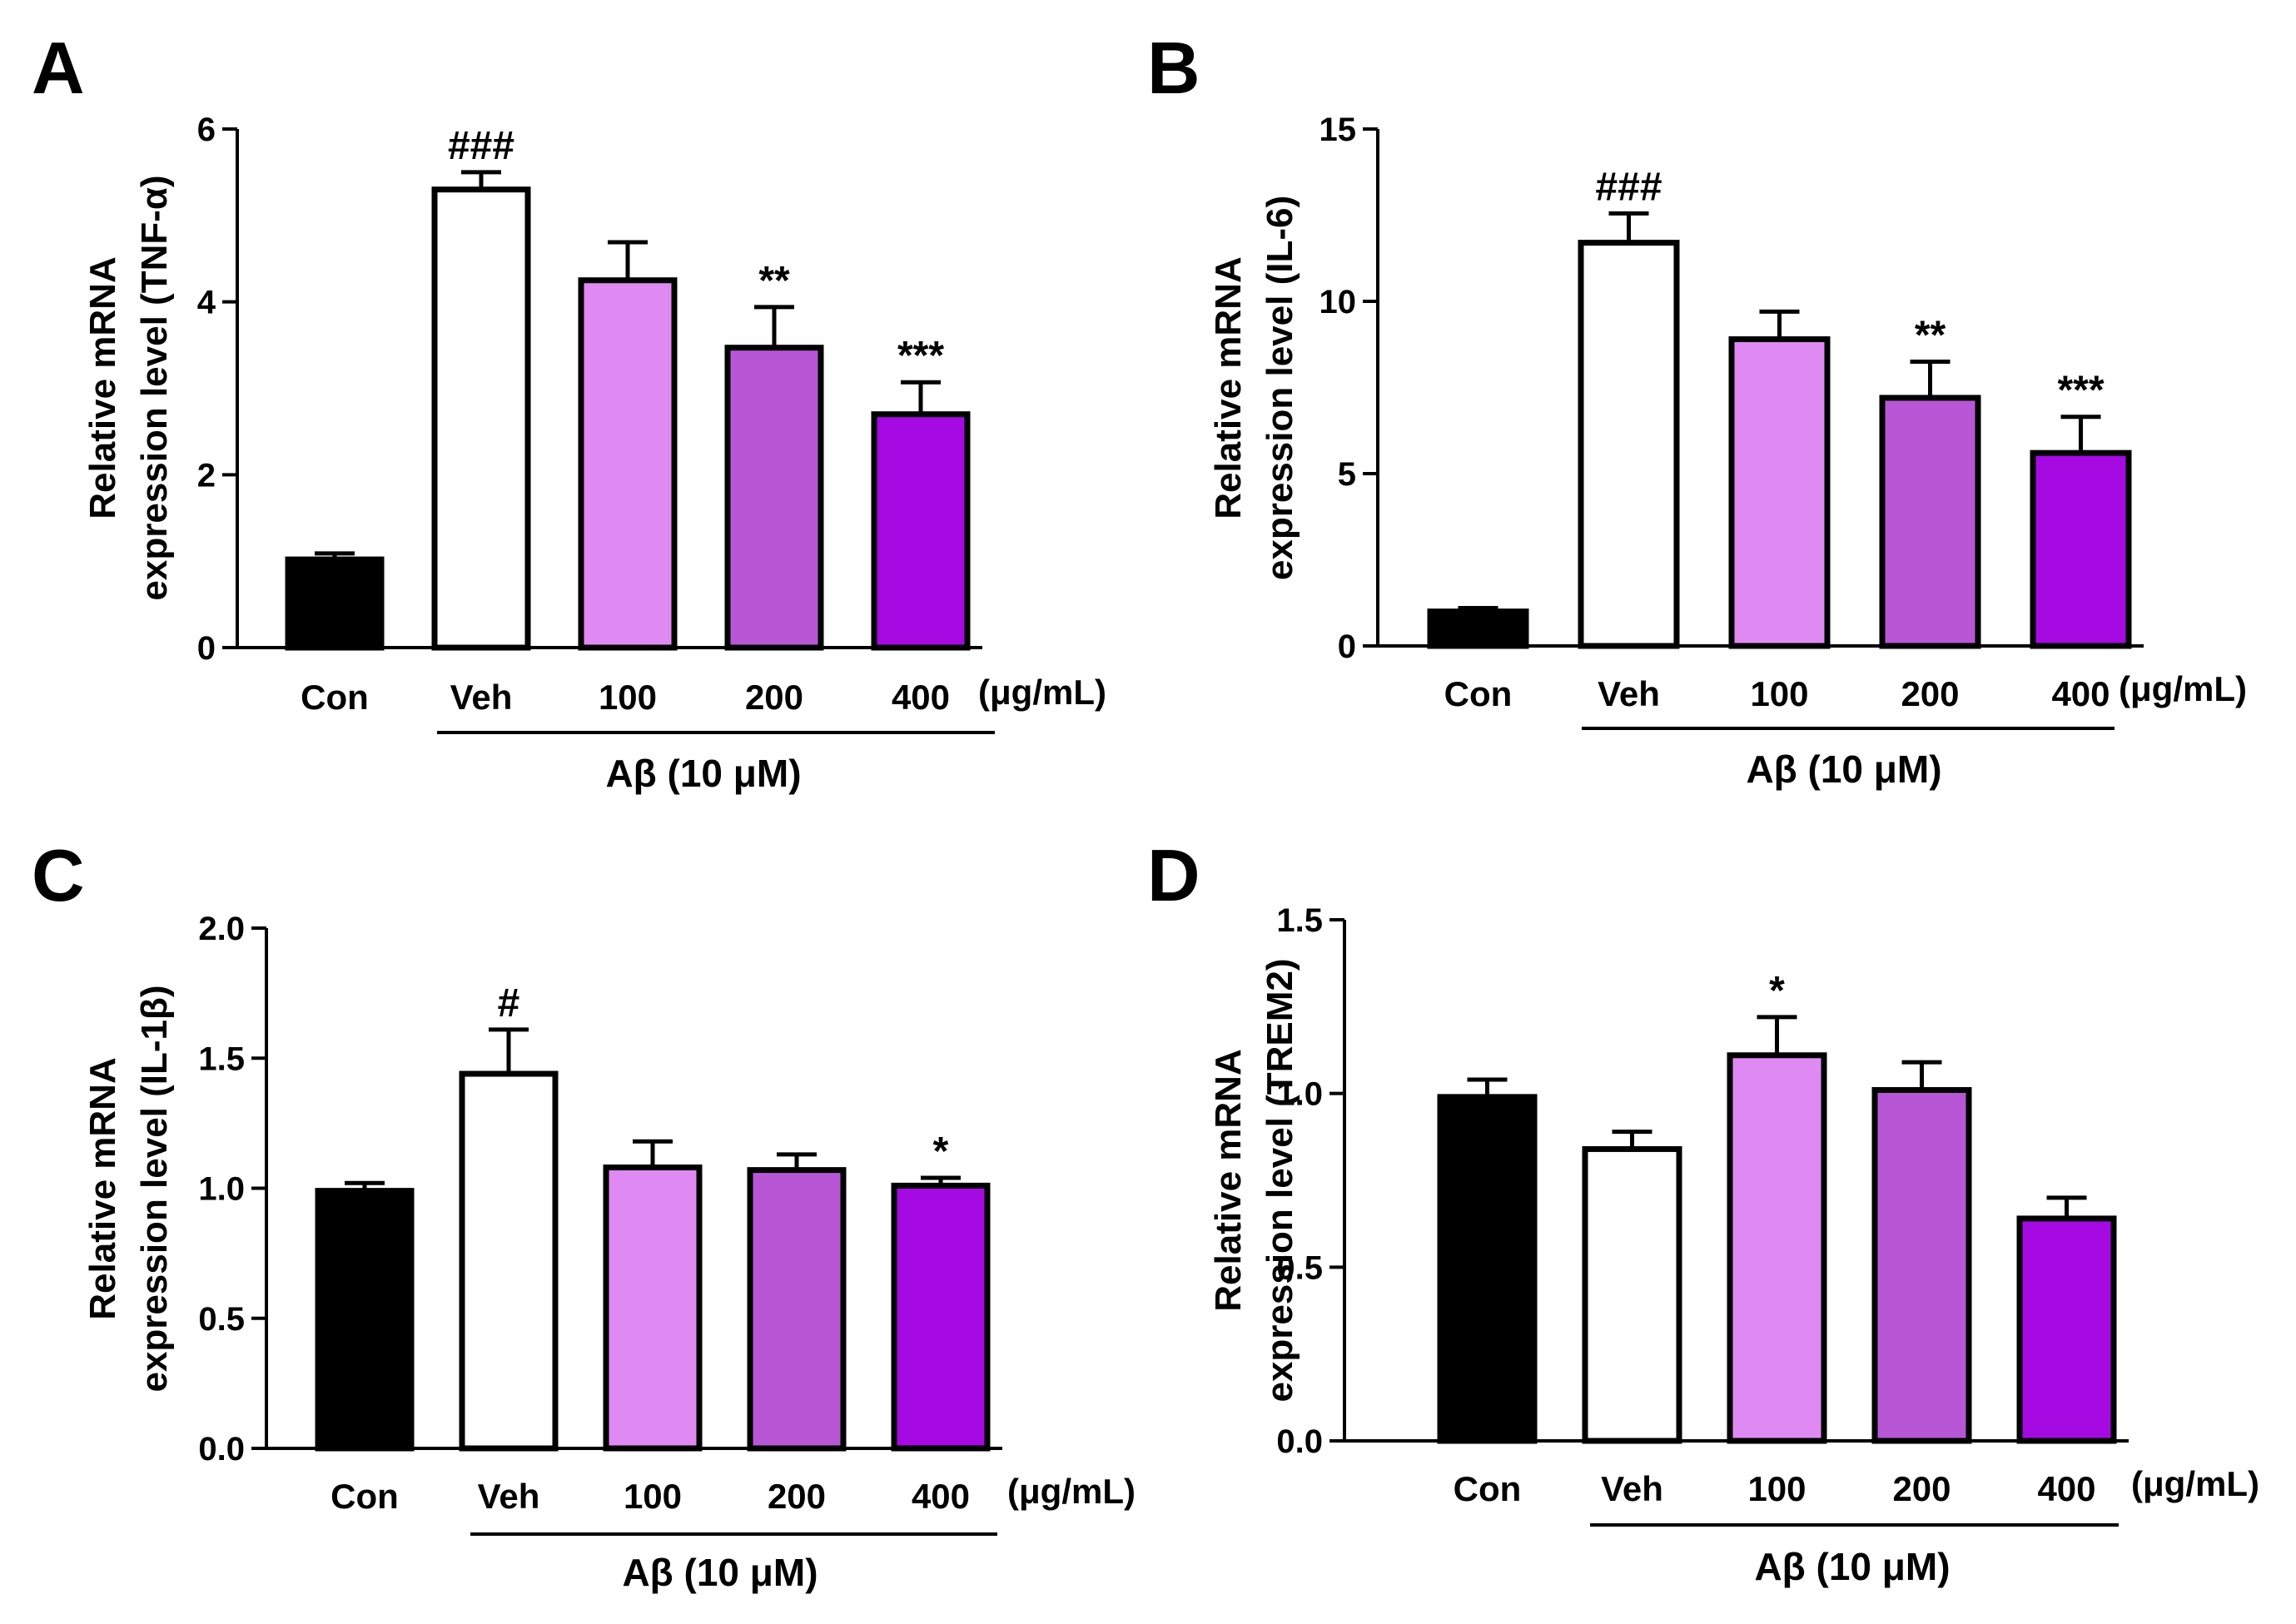 The height and width of the screenshot is (1624, 2296). Describe the element at coordinates (1280, 388) in the screenshot. I see `y-axis-label: expression level (IL-6)` at that location.